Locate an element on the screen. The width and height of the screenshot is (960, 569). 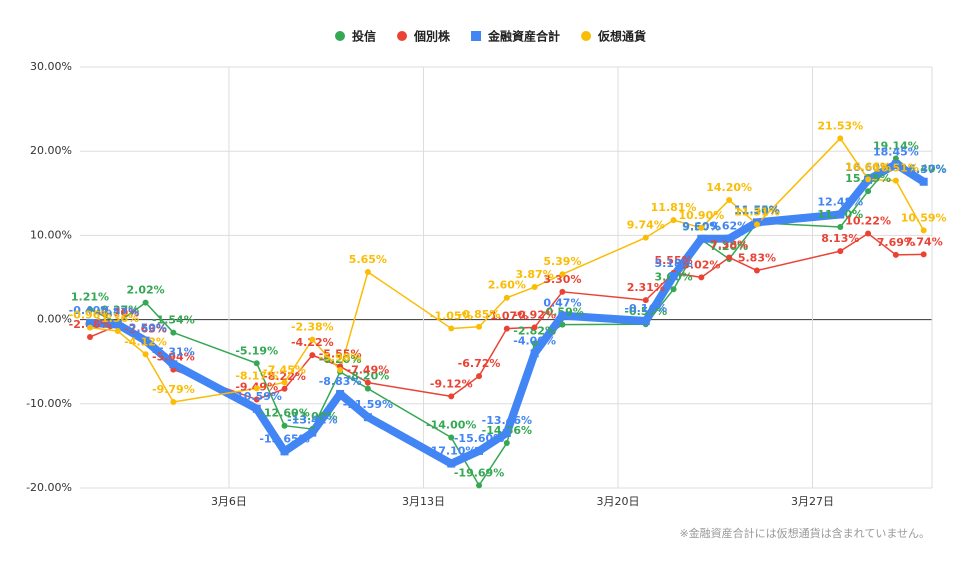
data-label: 7.69% is located at coordinates (896, 242).